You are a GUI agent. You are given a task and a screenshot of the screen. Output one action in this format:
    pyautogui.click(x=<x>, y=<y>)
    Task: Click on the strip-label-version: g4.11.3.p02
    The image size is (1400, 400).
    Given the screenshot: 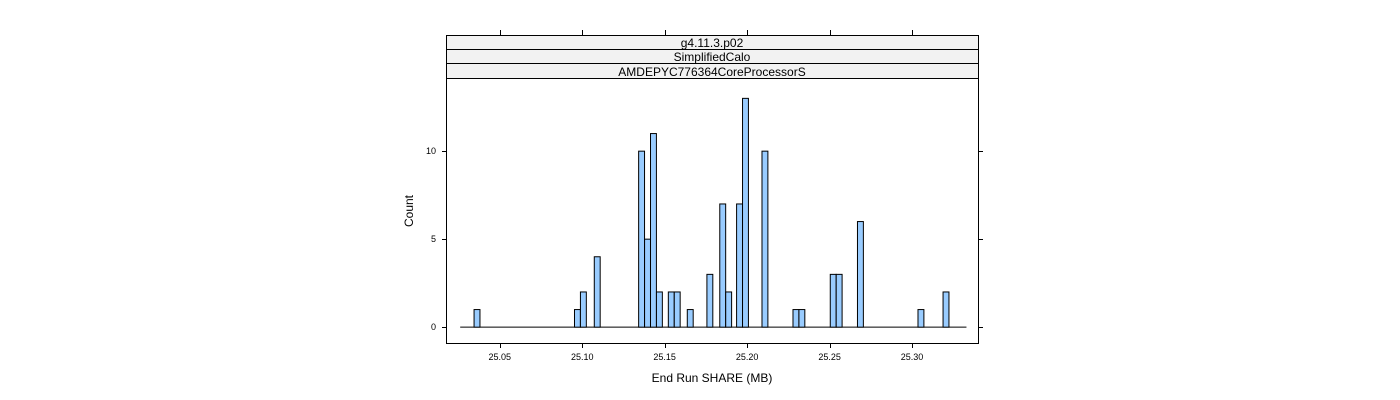 What is the action you would take?
    pyautogui.click(x=712, y=43)
    